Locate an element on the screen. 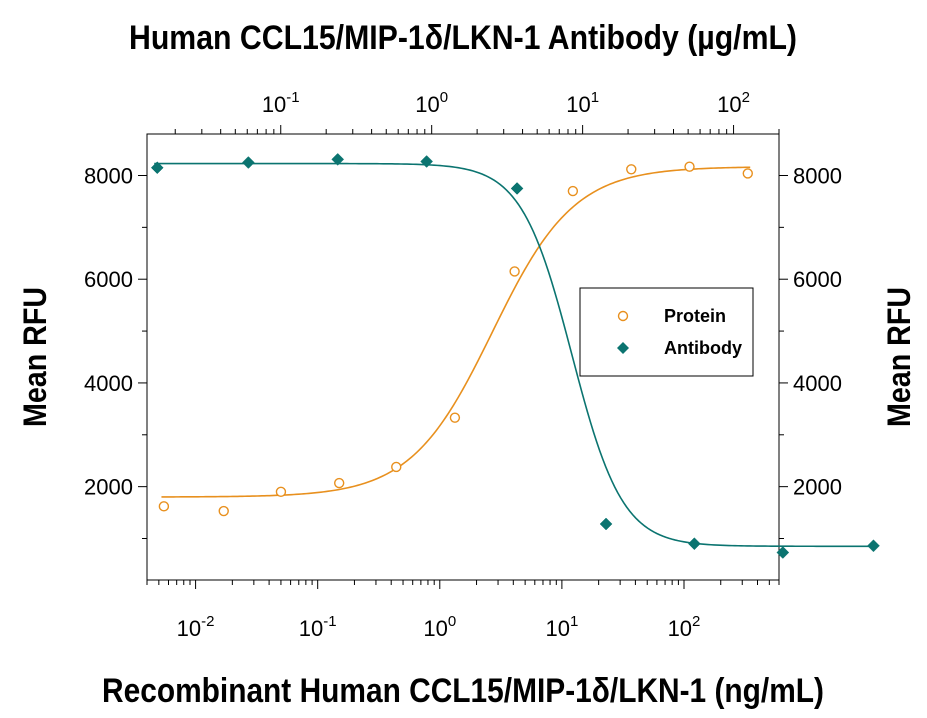  x-bottom-tick-label: 10⁰ is located at coordinates (439, 627).